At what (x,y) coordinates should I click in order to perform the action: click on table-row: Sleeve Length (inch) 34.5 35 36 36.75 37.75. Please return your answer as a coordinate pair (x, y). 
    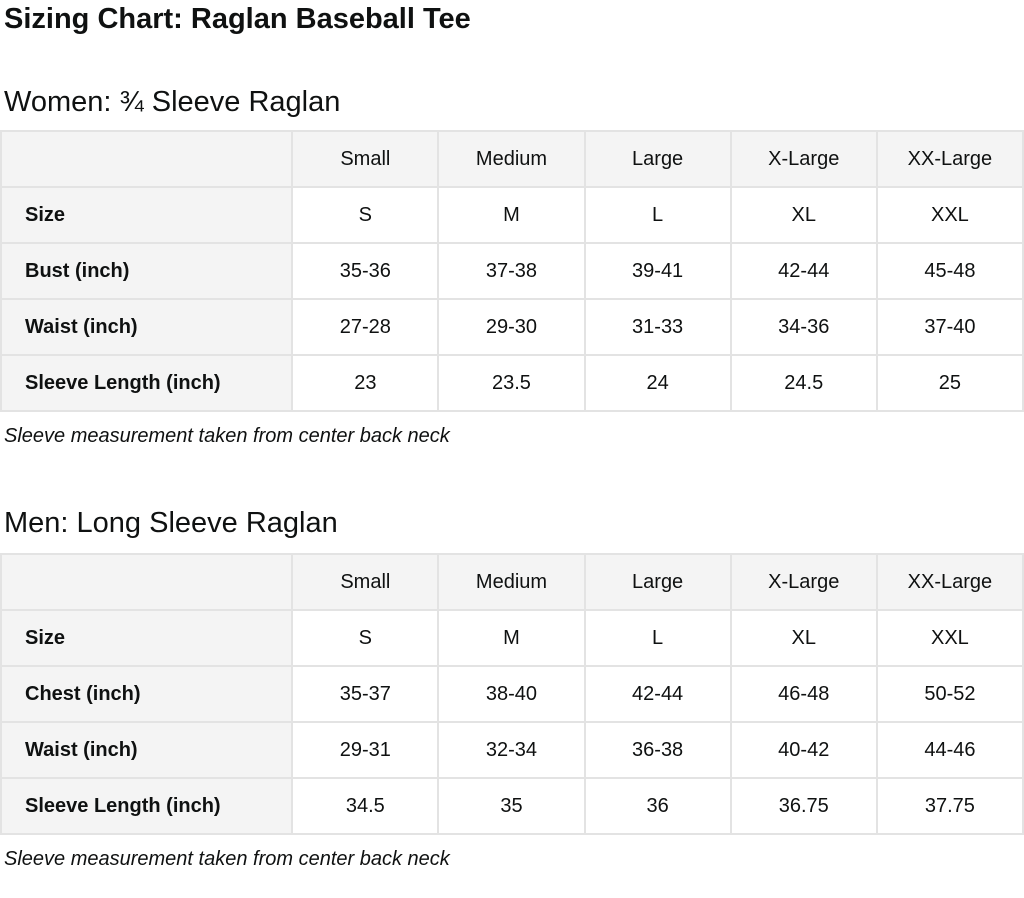
    Looking at the image, I should click on (512, 806).